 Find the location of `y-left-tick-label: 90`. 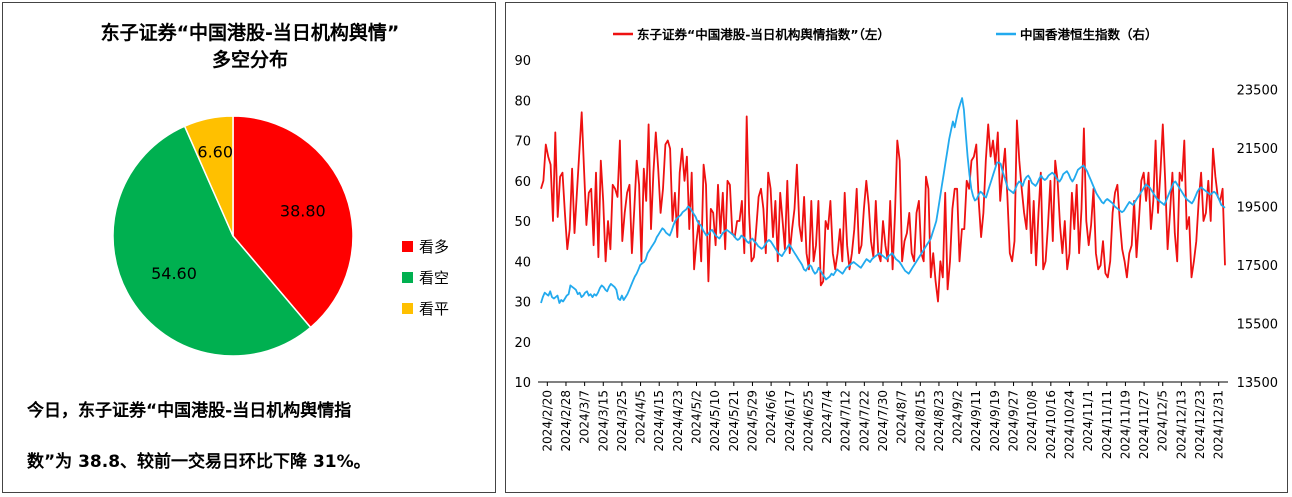

y-left-tick-label: 90 is located at coordinates (522, 61).